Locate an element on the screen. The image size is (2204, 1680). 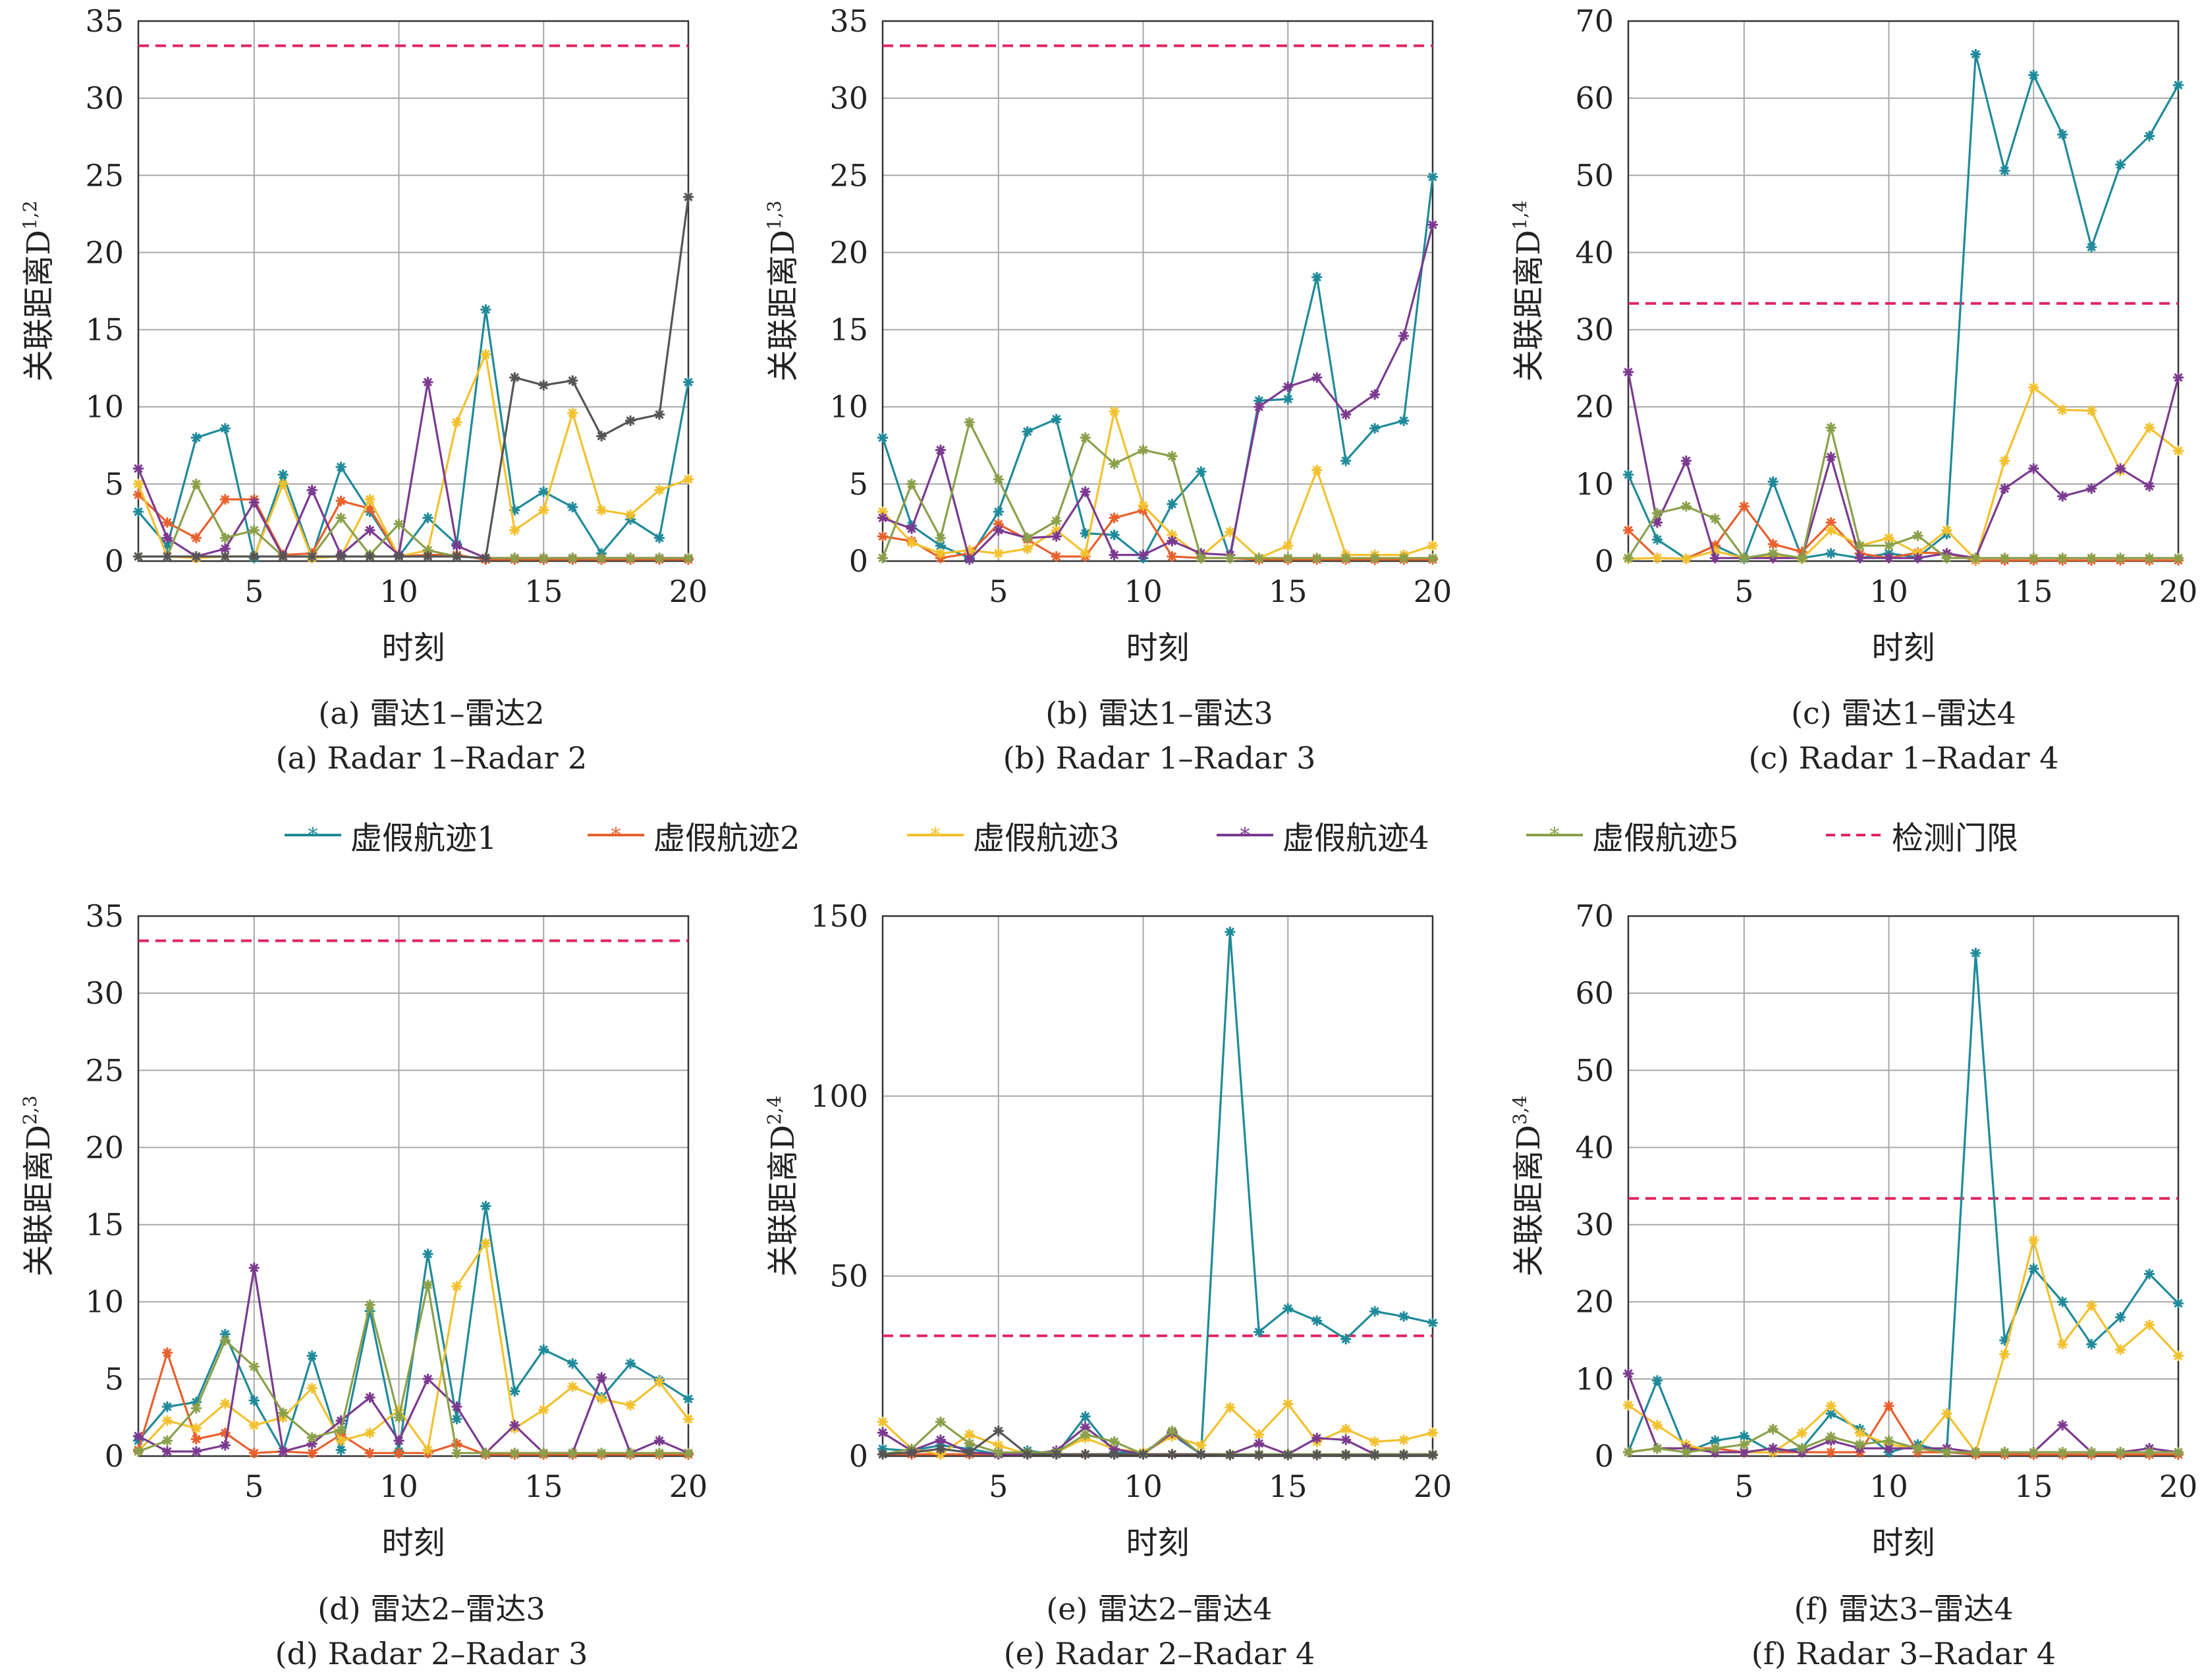
y-tick-label-5: 25 is located at coordinates (104, 1070).